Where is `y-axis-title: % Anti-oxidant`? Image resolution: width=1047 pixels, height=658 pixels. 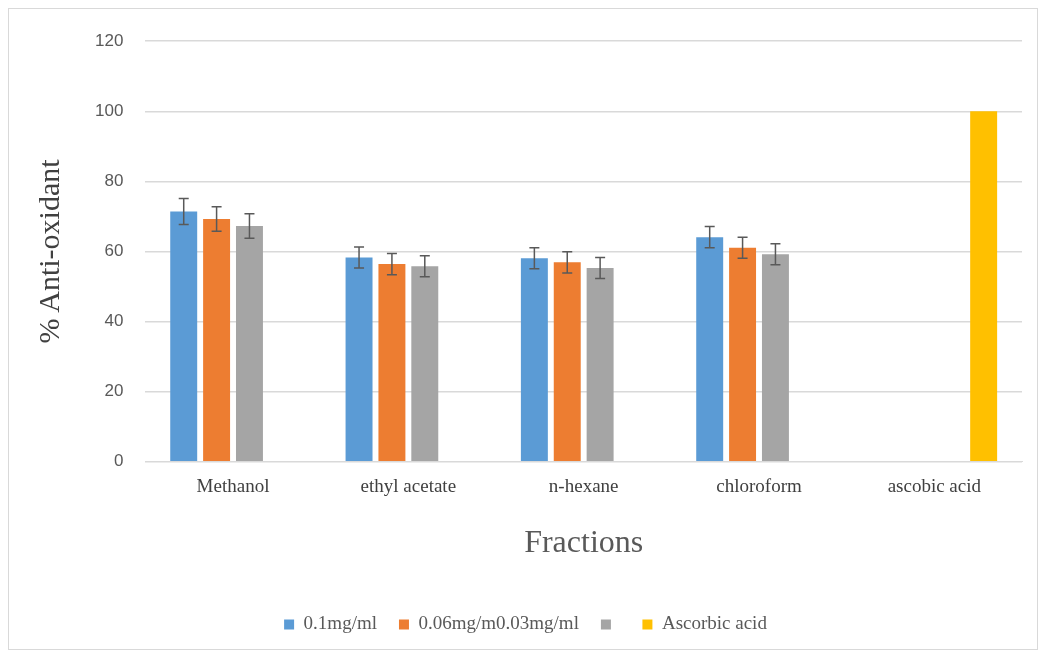 y-axis-title: % Anti-oxidant is located at coordinates (48, 251).